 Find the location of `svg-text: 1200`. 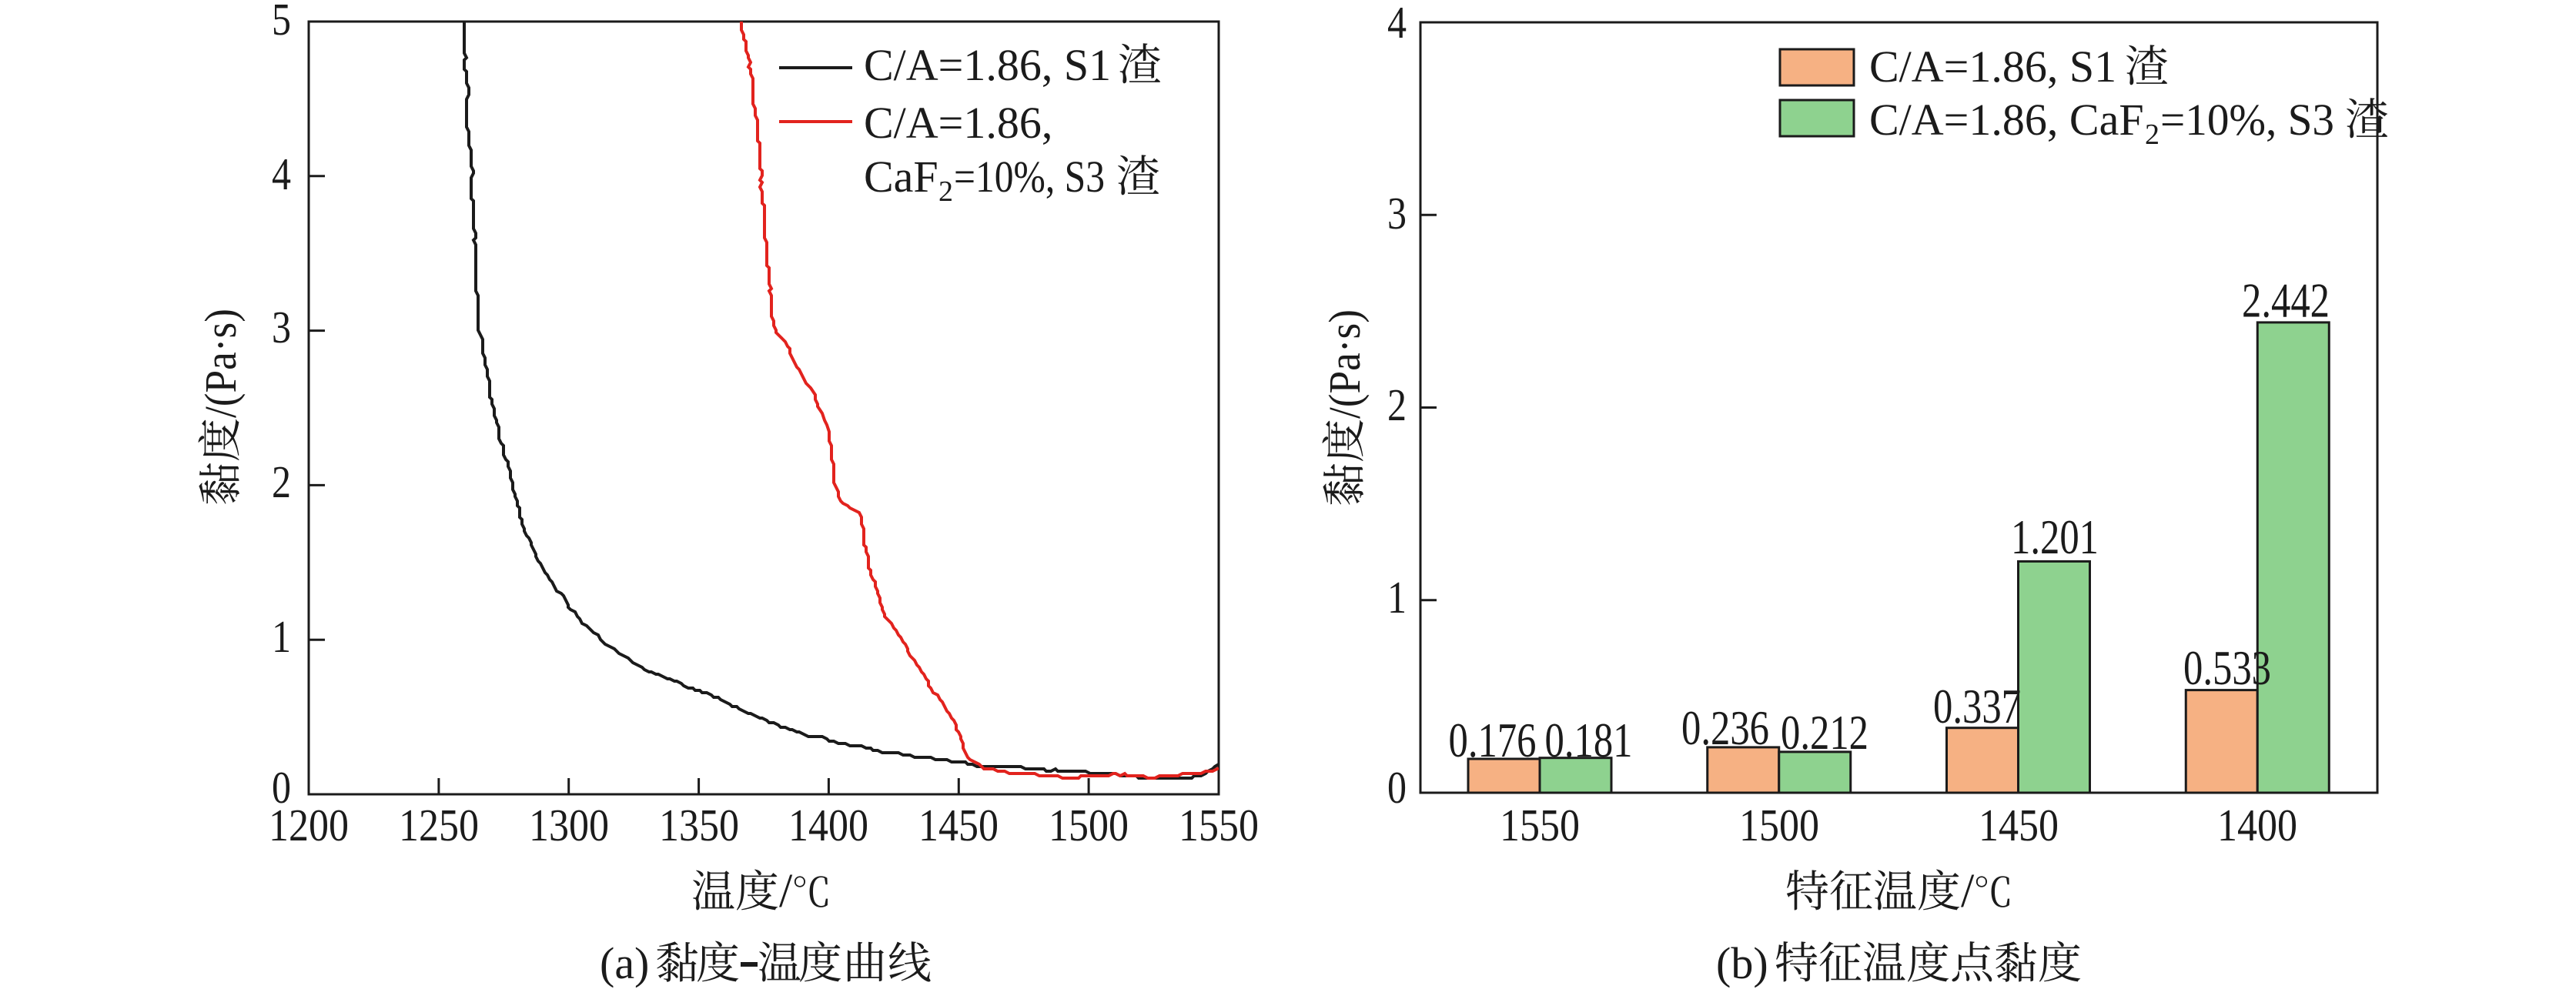

svg-text: 1200 is located at coordinates (309, 825).